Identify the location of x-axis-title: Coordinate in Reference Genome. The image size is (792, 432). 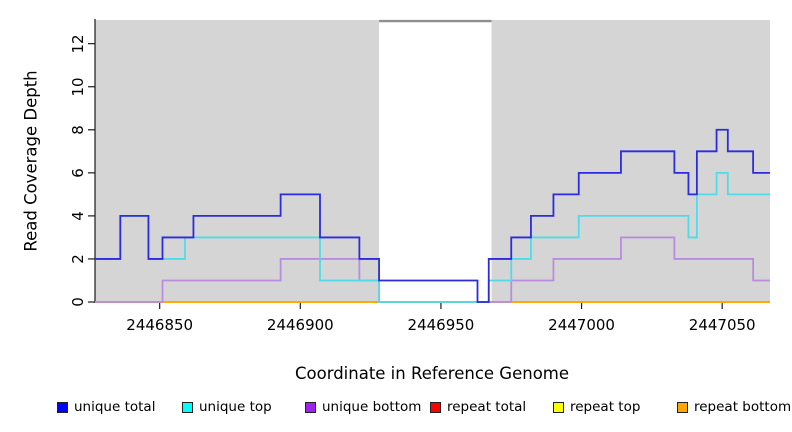
(432, 373).